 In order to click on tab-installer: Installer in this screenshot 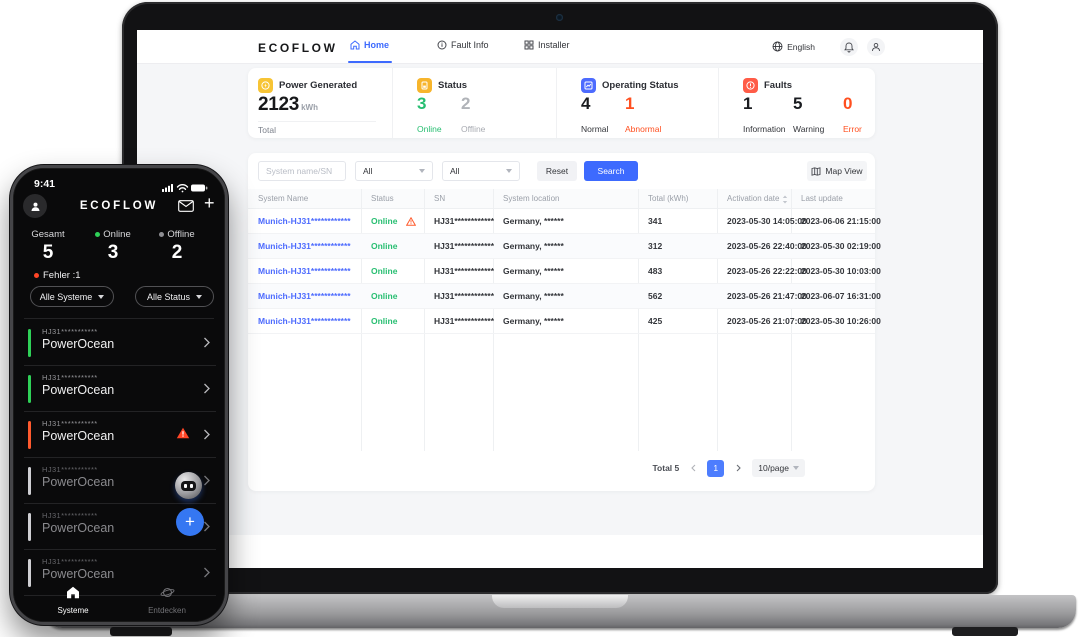, I will do `click(547, 45)`.